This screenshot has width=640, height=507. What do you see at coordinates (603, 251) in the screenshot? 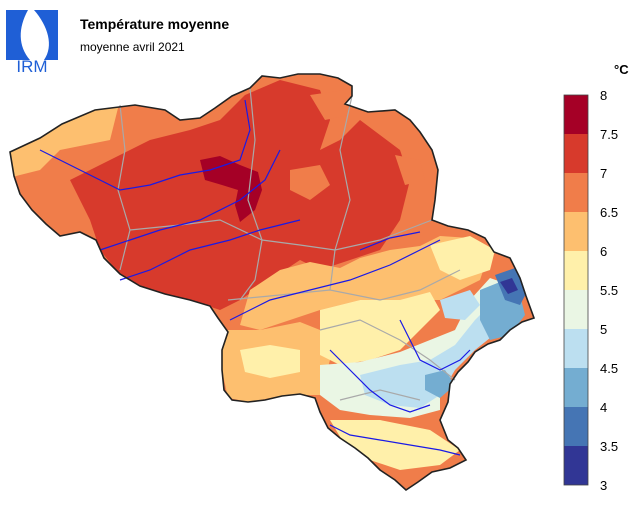
I see `legend-tick-label: 6` at bounding box center [603, 251].